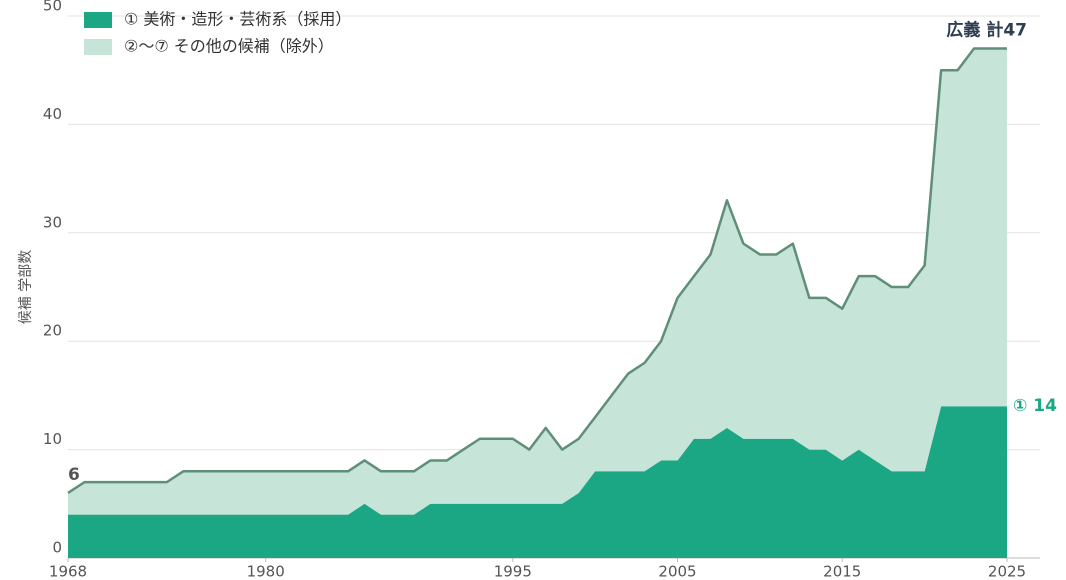 The height and width of the screenshot is (580, 1066). I want to click on x-tick-label: 2025, so click(1007, 571).